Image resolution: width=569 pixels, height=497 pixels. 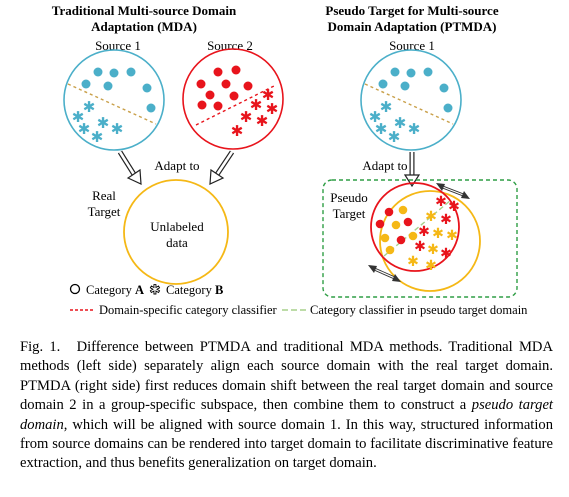 What do you see at coordinates (104, 195) in the screenshot?
I see `real-target-label-line-1: Real` at bounding box center [104, 195].